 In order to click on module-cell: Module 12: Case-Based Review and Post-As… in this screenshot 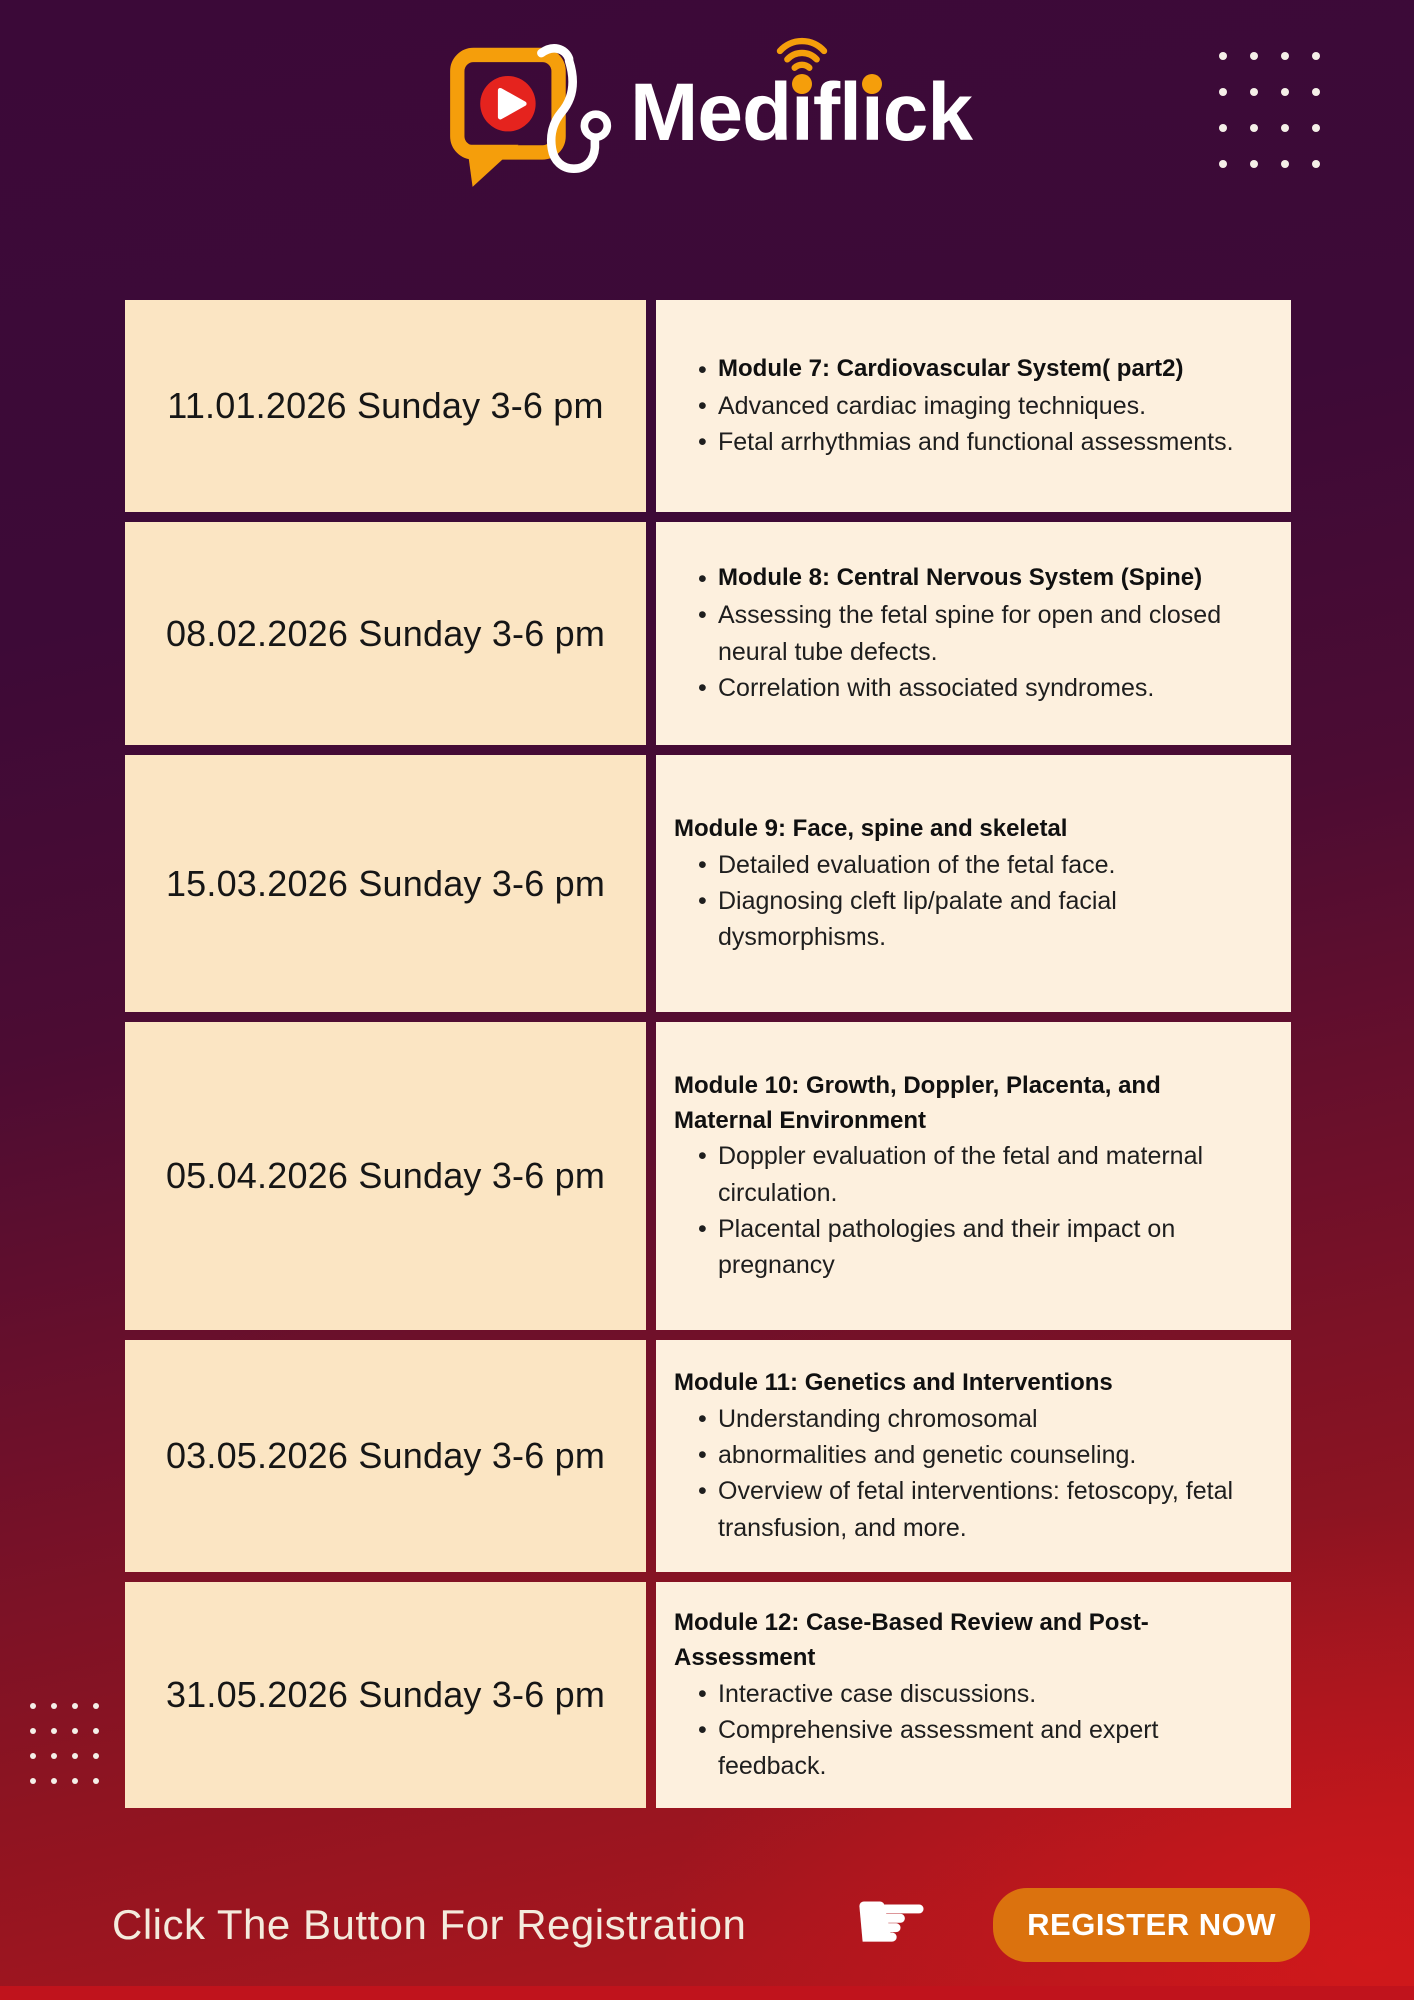, I will do `click(973, 1695)`.